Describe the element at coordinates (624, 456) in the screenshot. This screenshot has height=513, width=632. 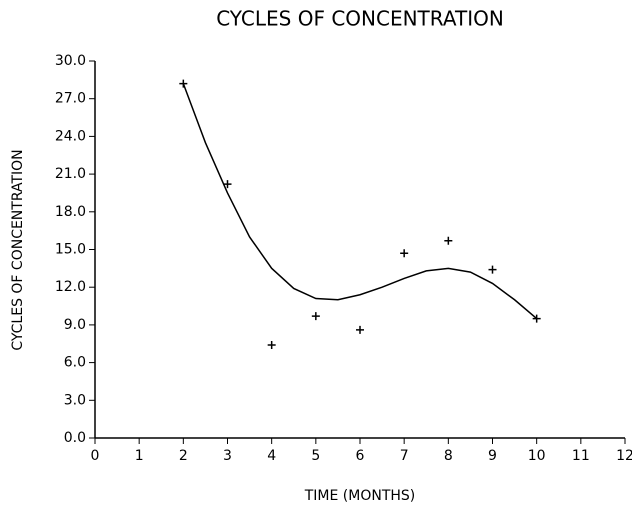
I see `x-tick-label: 12` at that location.